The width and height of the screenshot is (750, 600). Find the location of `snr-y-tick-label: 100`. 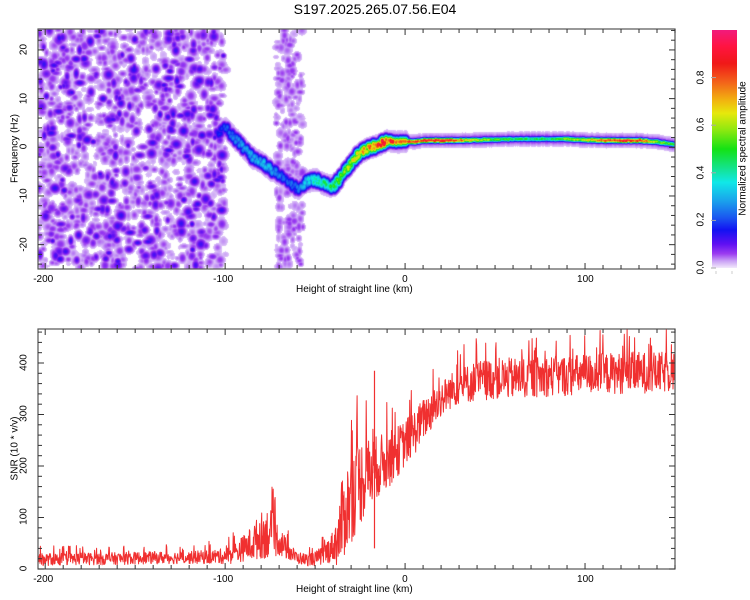

snr-y-tick-label: 100 is located at coordinates (24, 517).